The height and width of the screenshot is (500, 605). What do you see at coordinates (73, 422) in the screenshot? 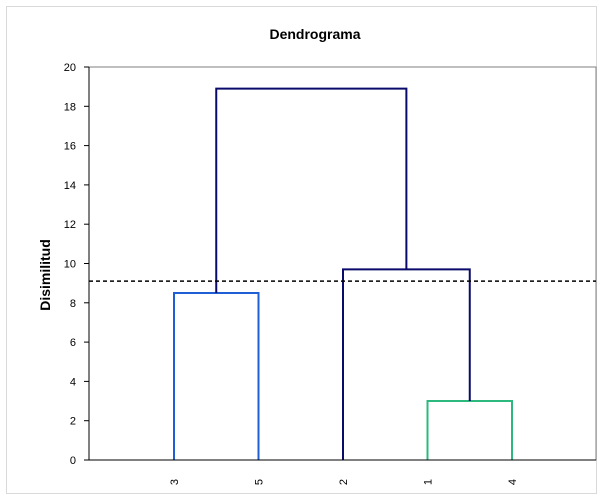
I see `y-tick-label: 2` at bounding box center [73, 422].